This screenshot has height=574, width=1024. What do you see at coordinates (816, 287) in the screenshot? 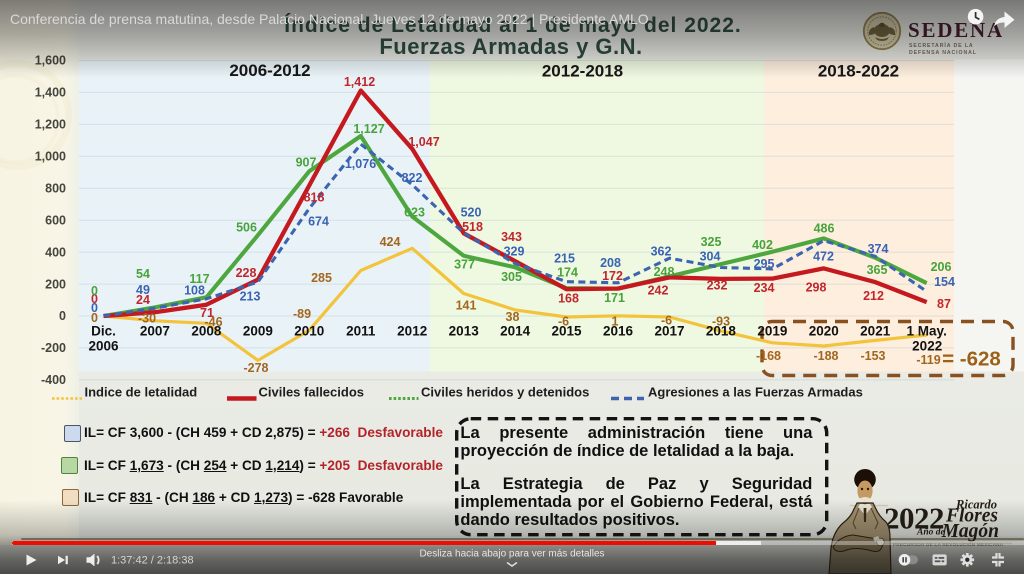
I see `svg-text: 298` at bounding box center [816, 287].